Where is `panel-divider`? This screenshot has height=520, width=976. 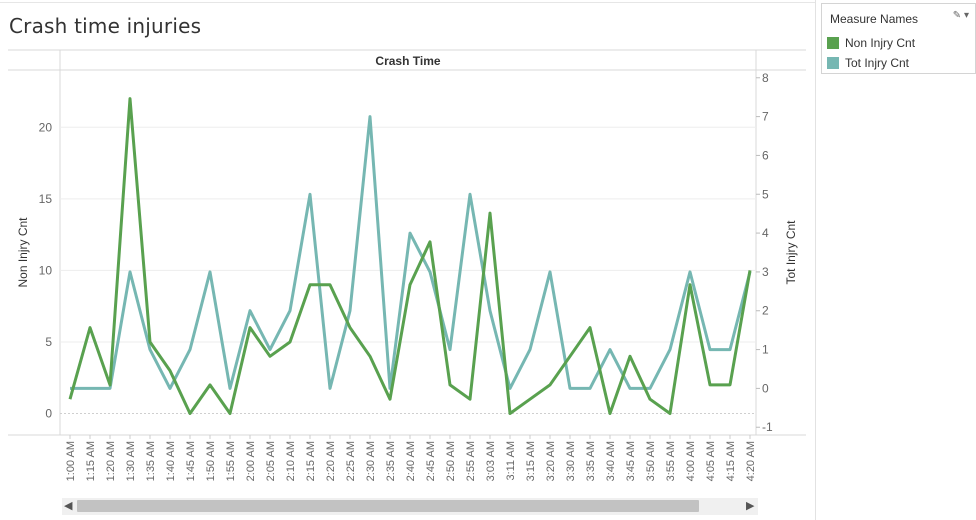
panel-divider is located at coordinates (815, 260).